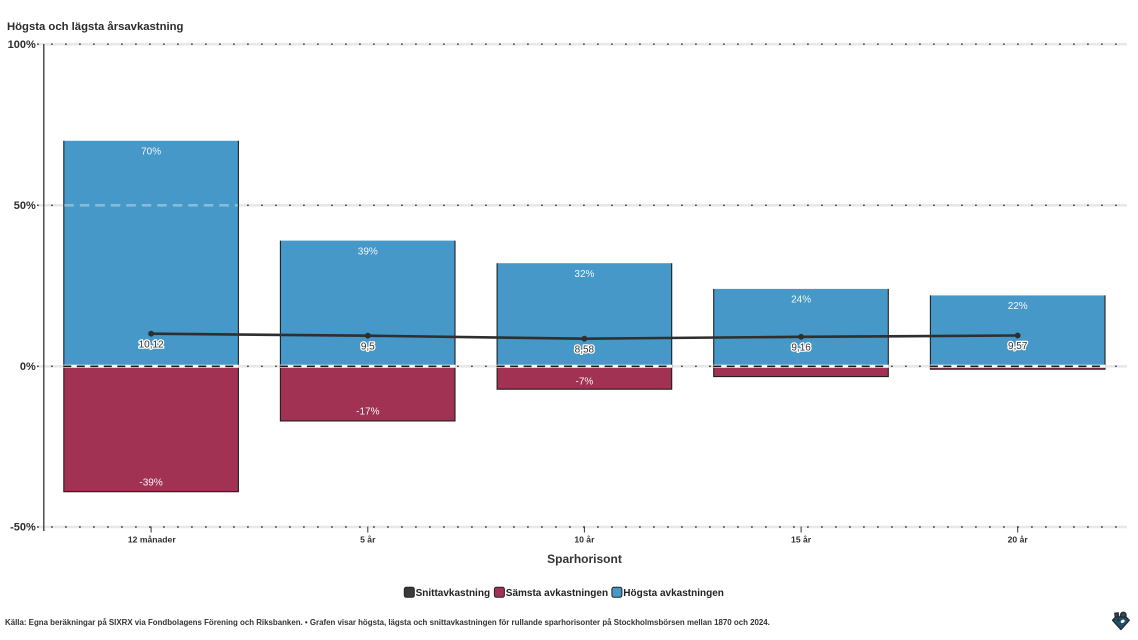 Image resolution: width=1138 pixels, height=640 pixels. What do you see at coordinates (673, 593) in the screenshot?
I see `svg-text: Högsta avkastningen` at bounding box center [673, 593].